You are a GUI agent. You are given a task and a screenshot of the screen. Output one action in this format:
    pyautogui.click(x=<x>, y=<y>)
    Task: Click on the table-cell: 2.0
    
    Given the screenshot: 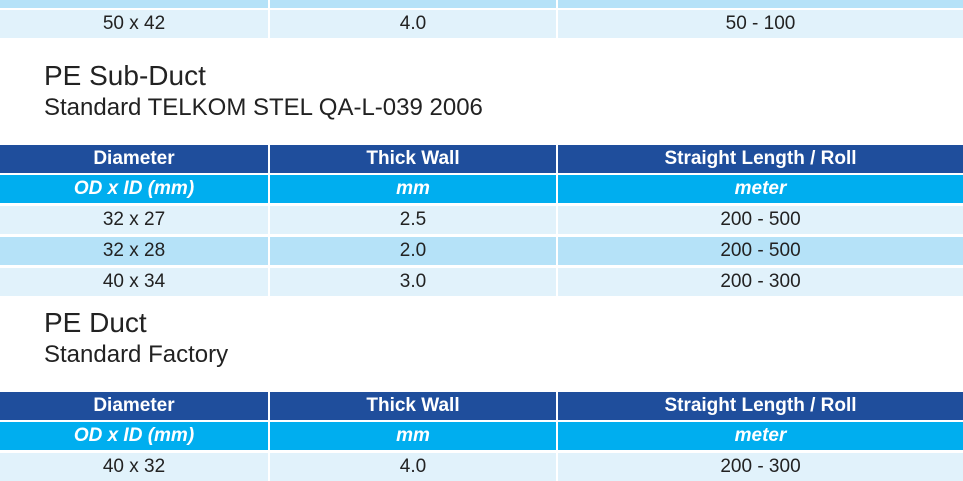 What is the action you would take?
    pyautogui.click(x=413, y=251)
    